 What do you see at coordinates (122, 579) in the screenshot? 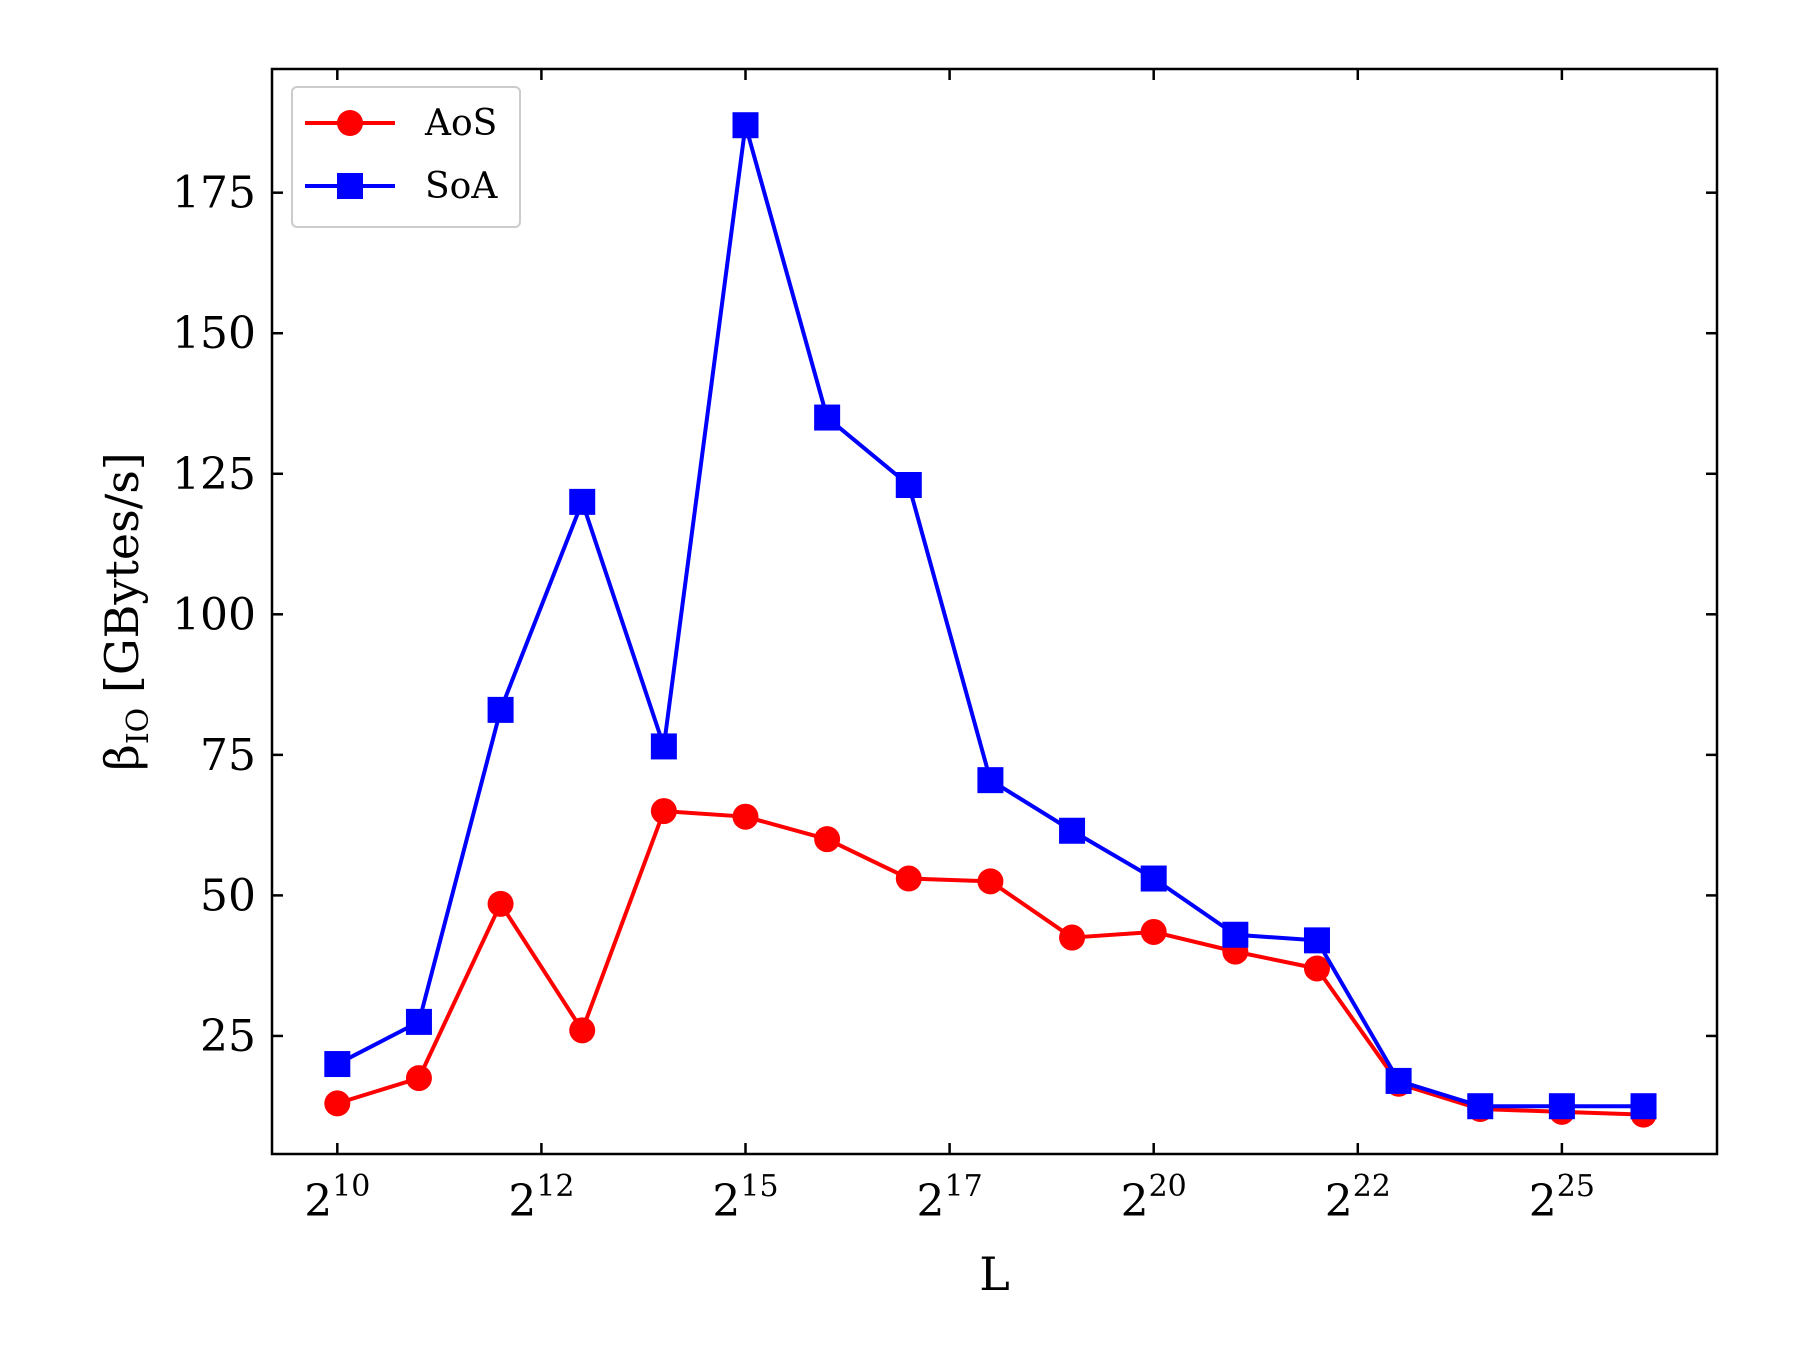
I see `y-axis-label-unit: [GBytes/s]` at bounding box center [122, 579].